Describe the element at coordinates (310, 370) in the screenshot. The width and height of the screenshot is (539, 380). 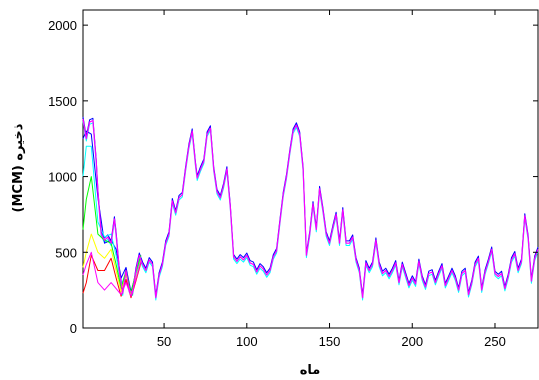
I see `x-axis-label: ماه` at that location.